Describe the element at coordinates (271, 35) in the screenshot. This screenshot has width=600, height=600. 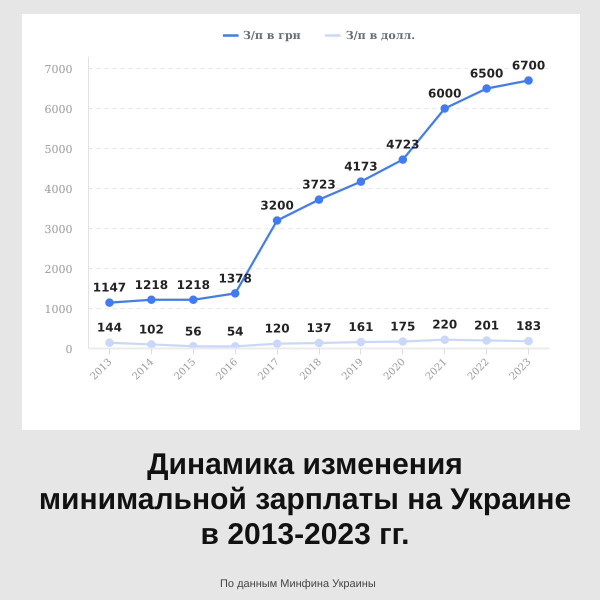
I see `legend-label: З/п в грн` at that location.